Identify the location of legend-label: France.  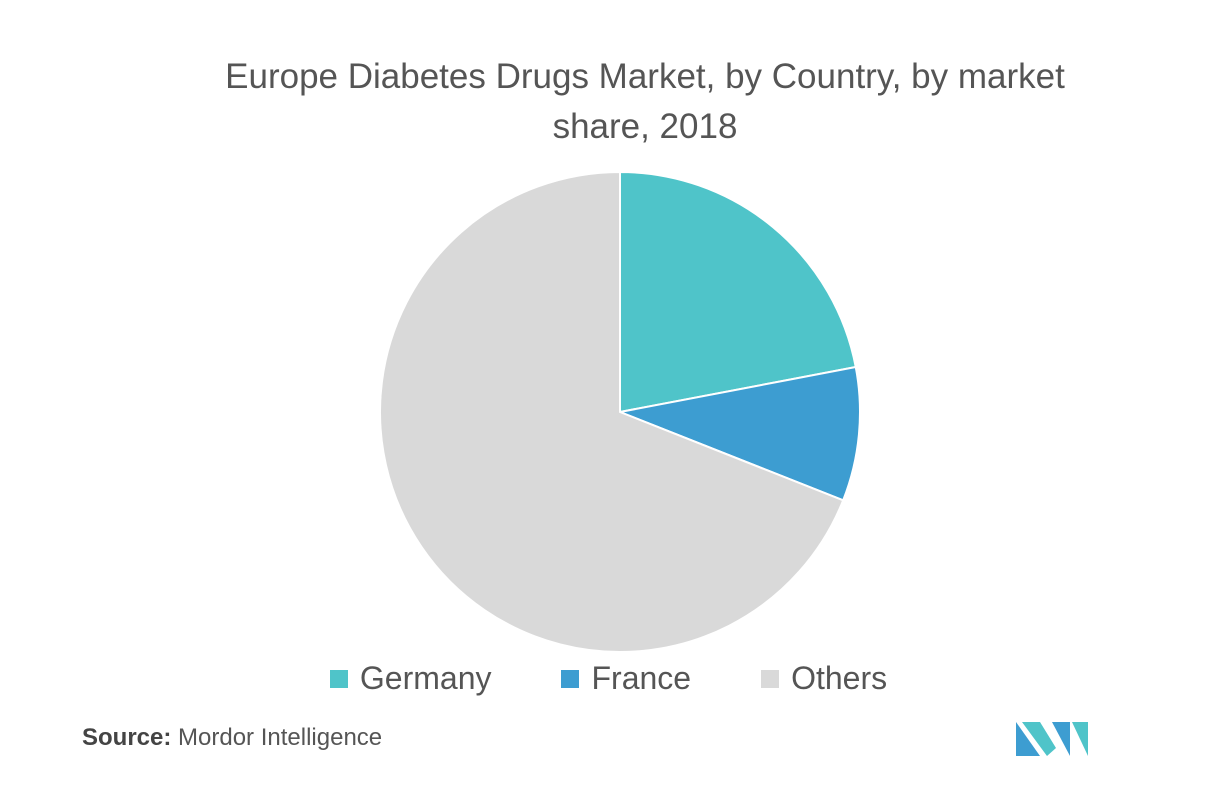
(641, 678).